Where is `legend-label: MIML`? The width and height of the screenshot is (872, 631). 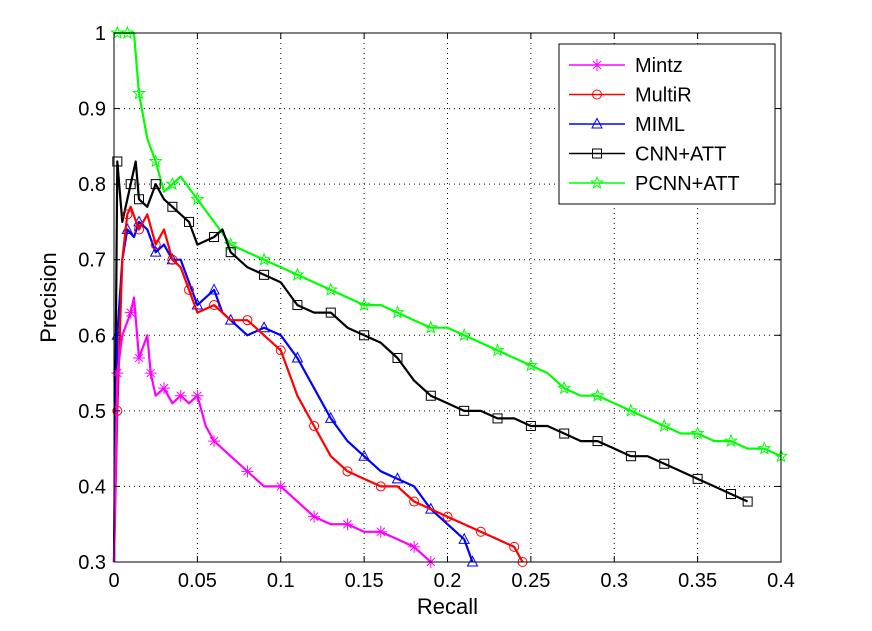
legend-label: MIML is located at coordinates (660, 125).